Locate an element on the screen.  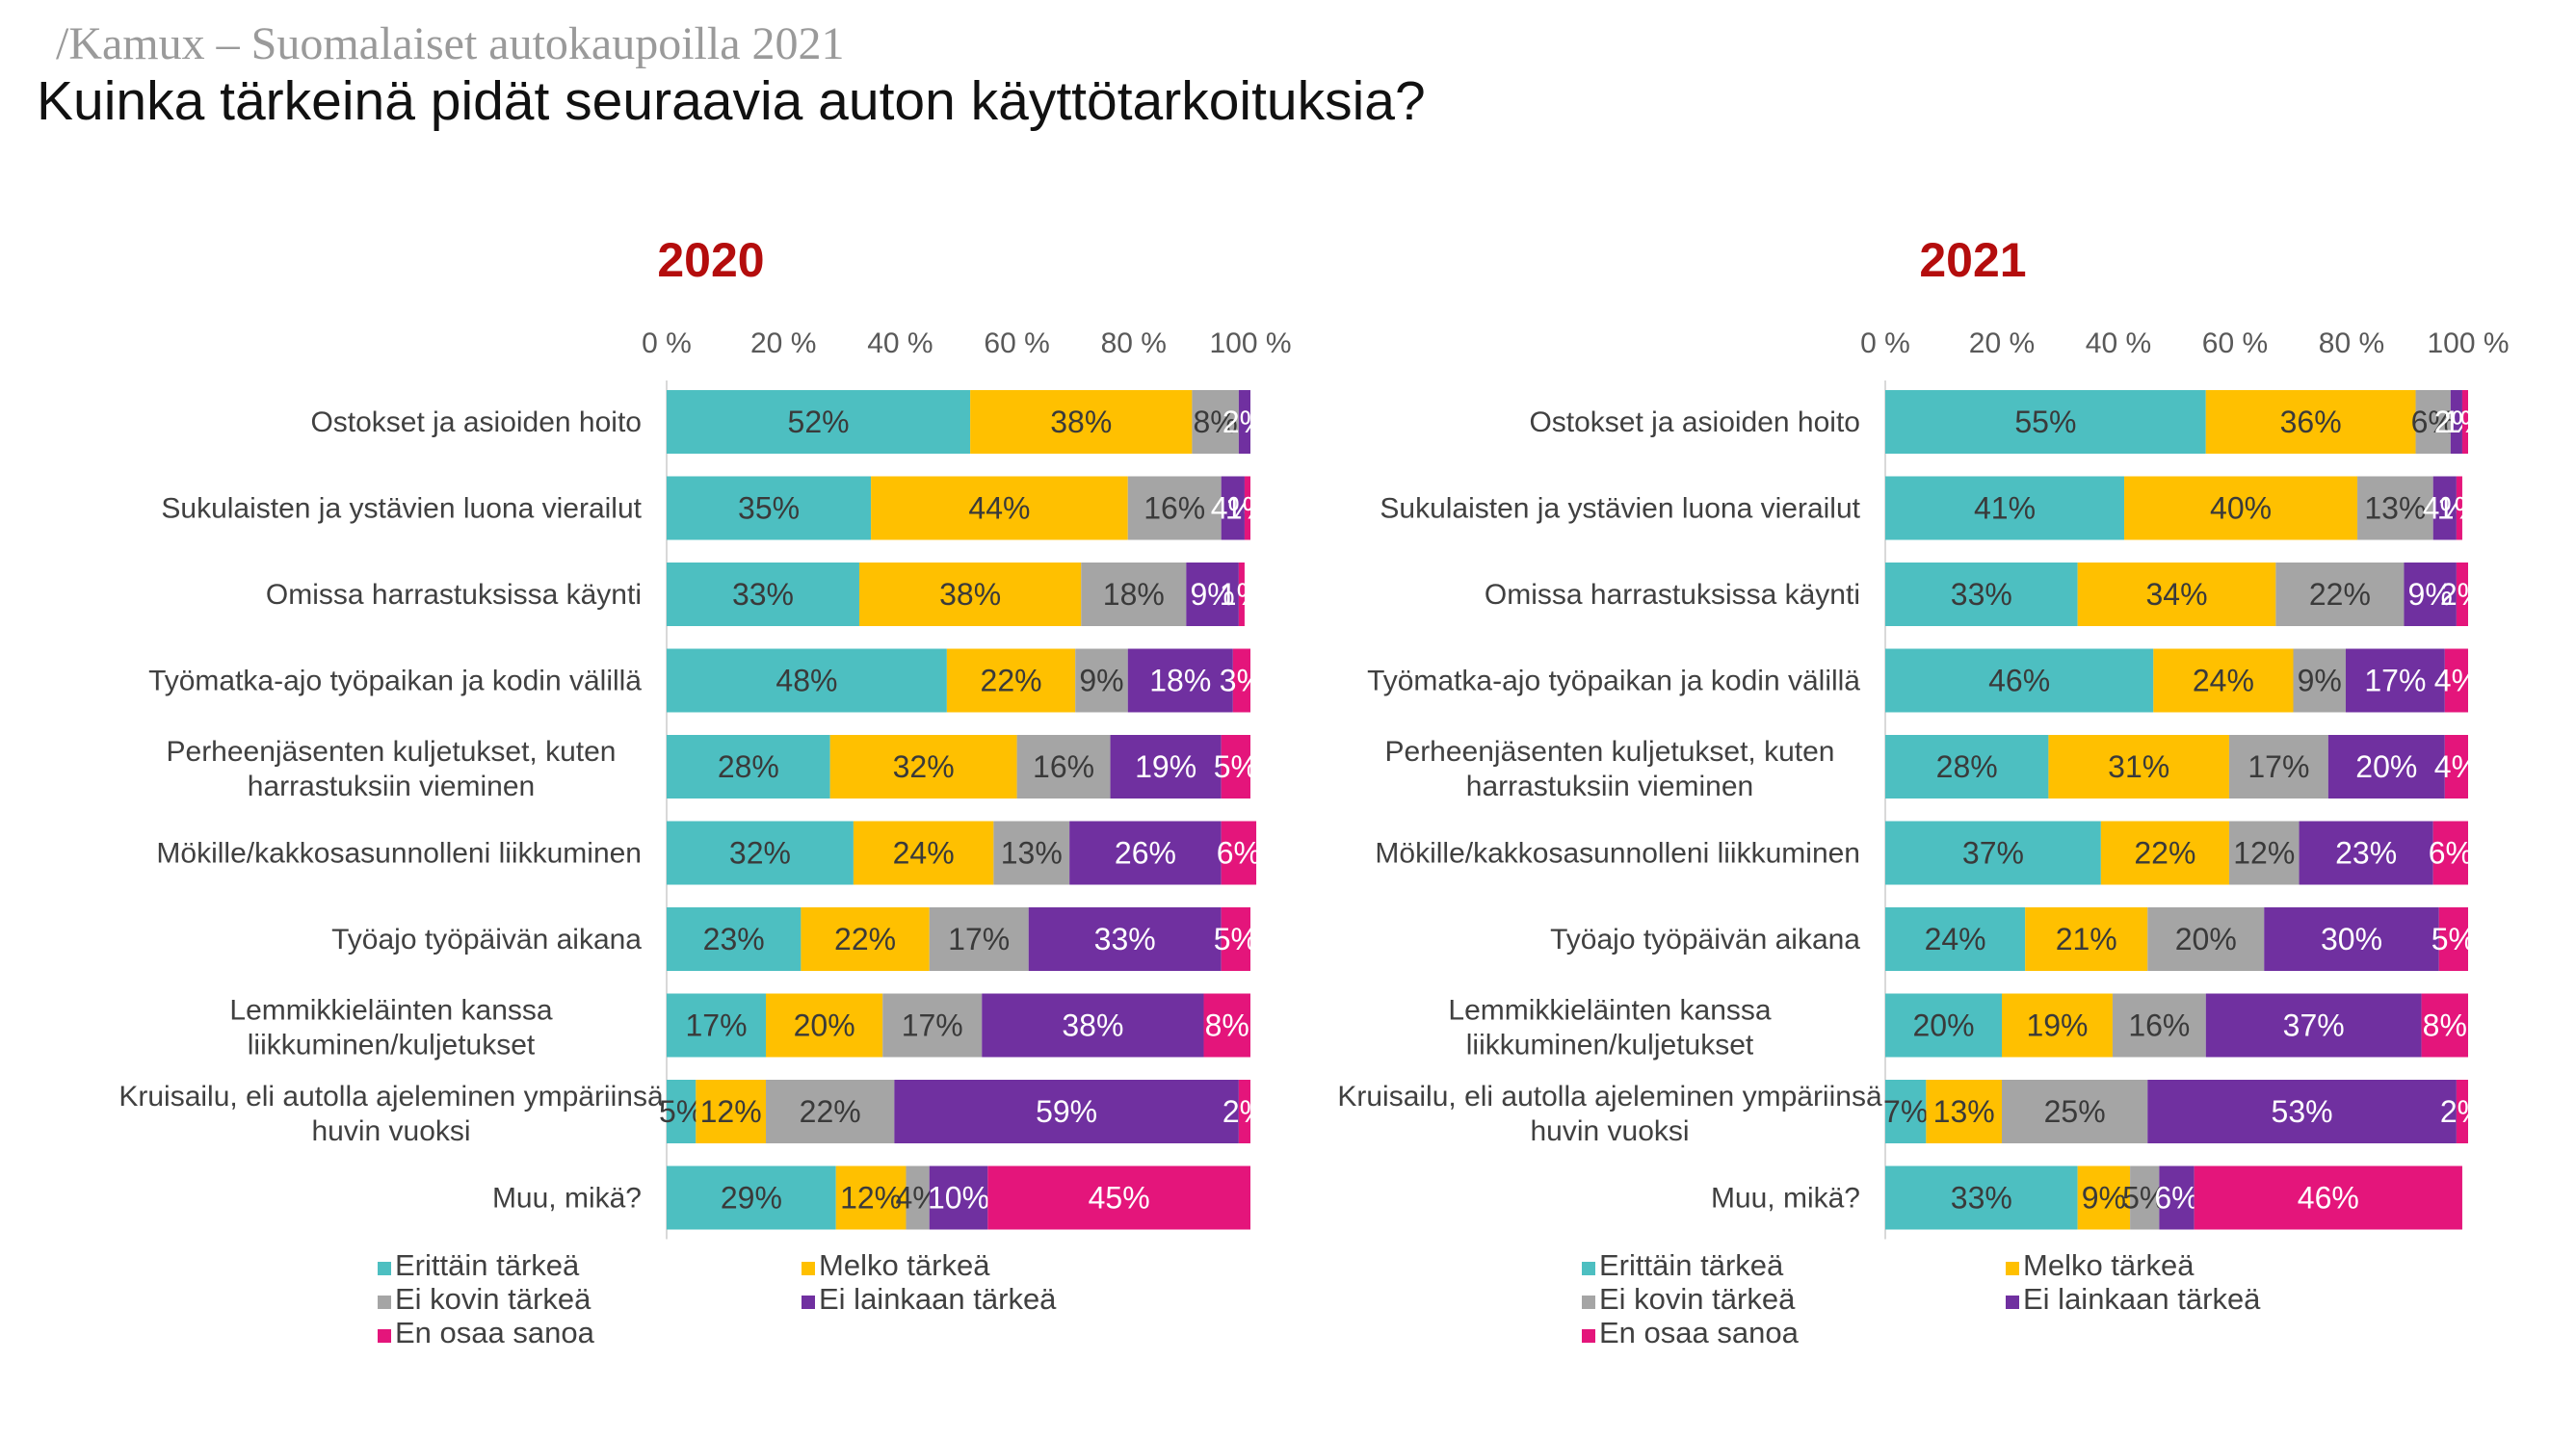
data-label: 3% is located at coordinates (1242, 681).